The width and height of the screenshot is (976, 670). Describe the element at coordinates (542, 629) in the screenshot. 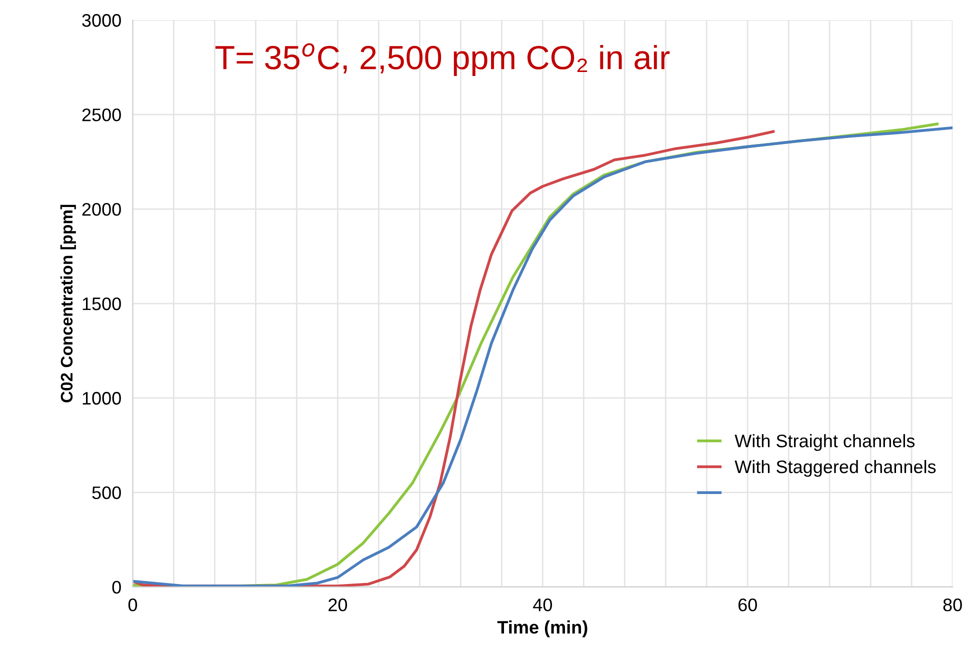

I see `x-axis-title: Time (min)` at that location.